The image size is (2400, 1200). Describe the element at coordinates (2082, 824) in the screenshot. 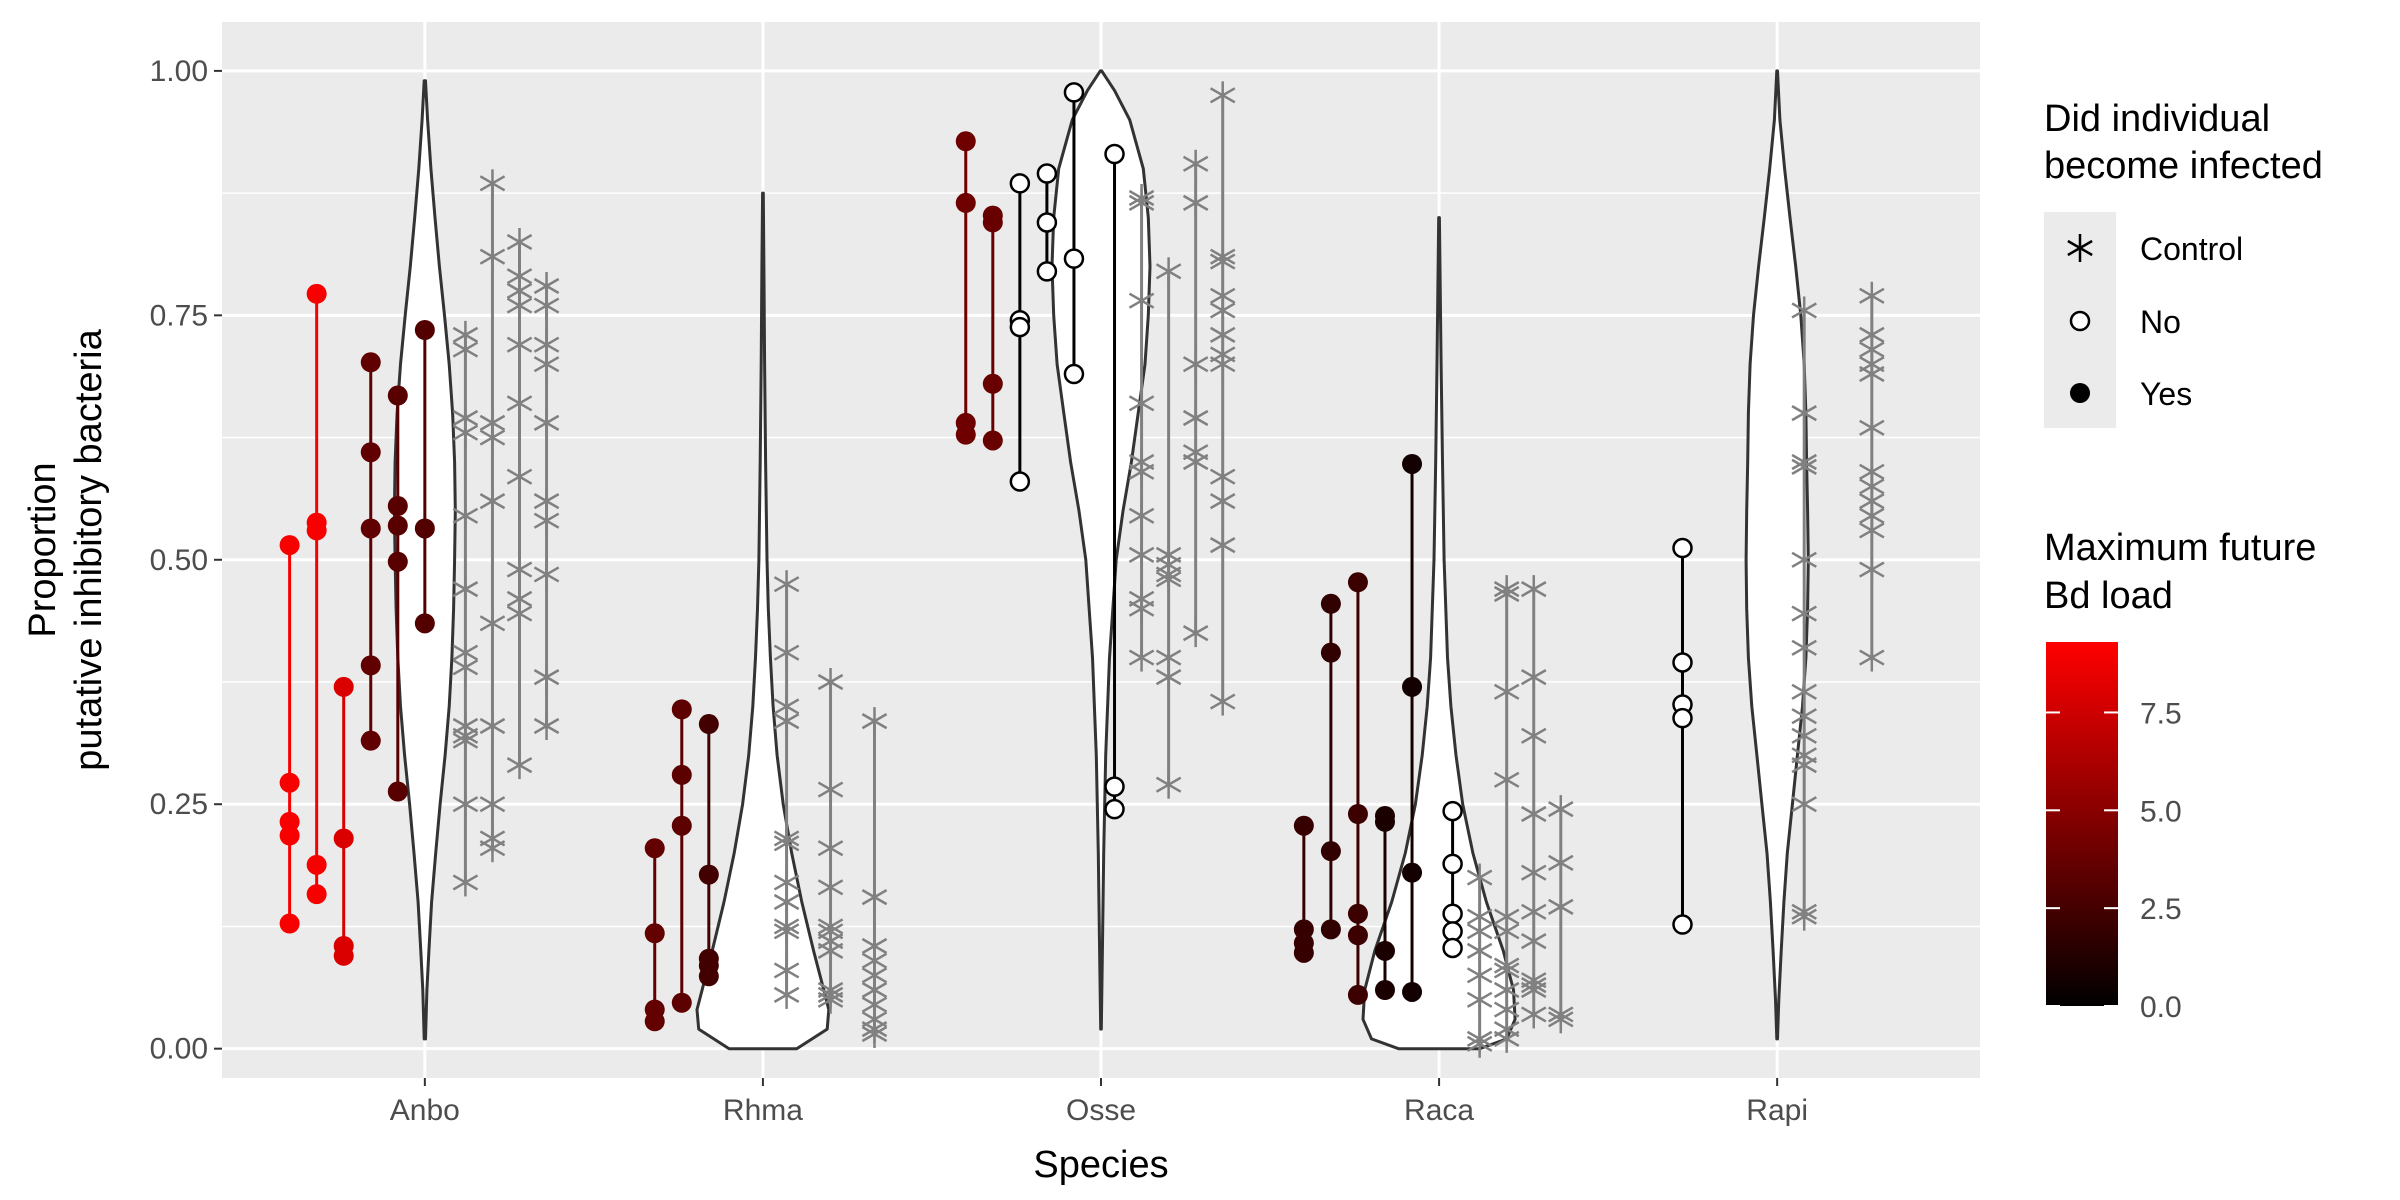

I see `colorbar` at that location.